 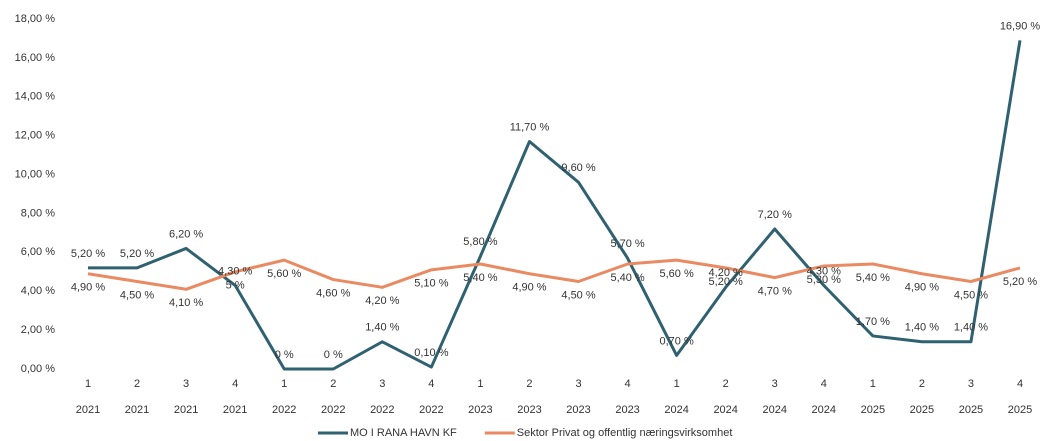 What do you see at coordinates (186, 234) in the screenshot?
I see `data-label: 6,20 %` at bounding box center [186, 234].